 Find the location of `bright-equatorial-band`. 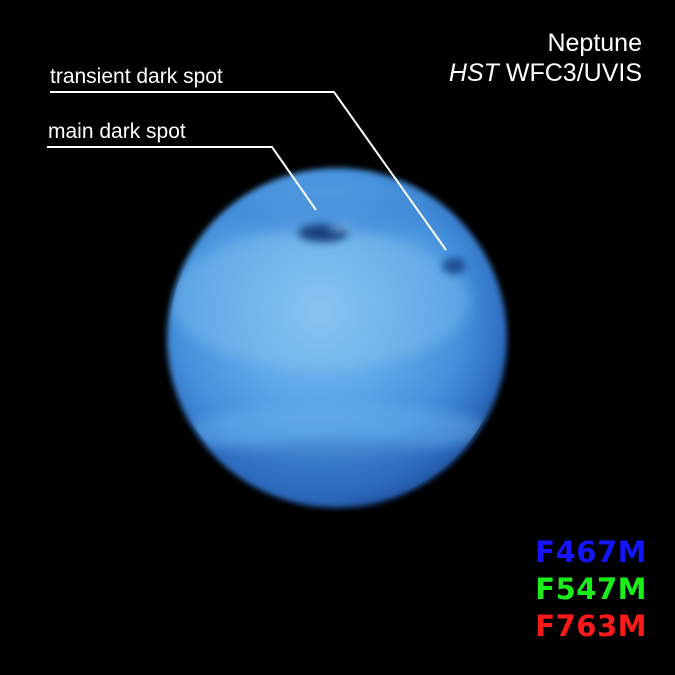

bright-equatorial-band is located at coordinates (320, 300).